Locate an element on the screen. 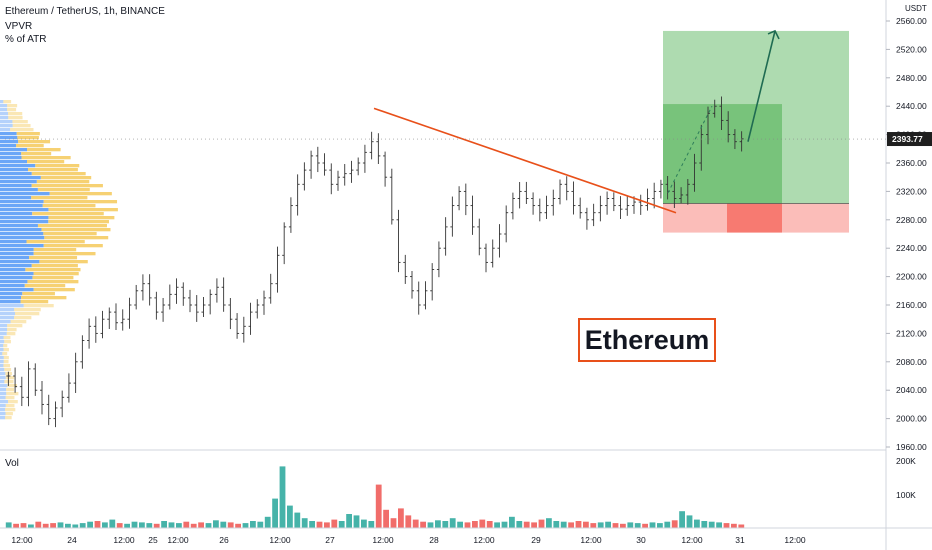  ethereum-annotation: Ethereum is located at coordinates (647, 340).